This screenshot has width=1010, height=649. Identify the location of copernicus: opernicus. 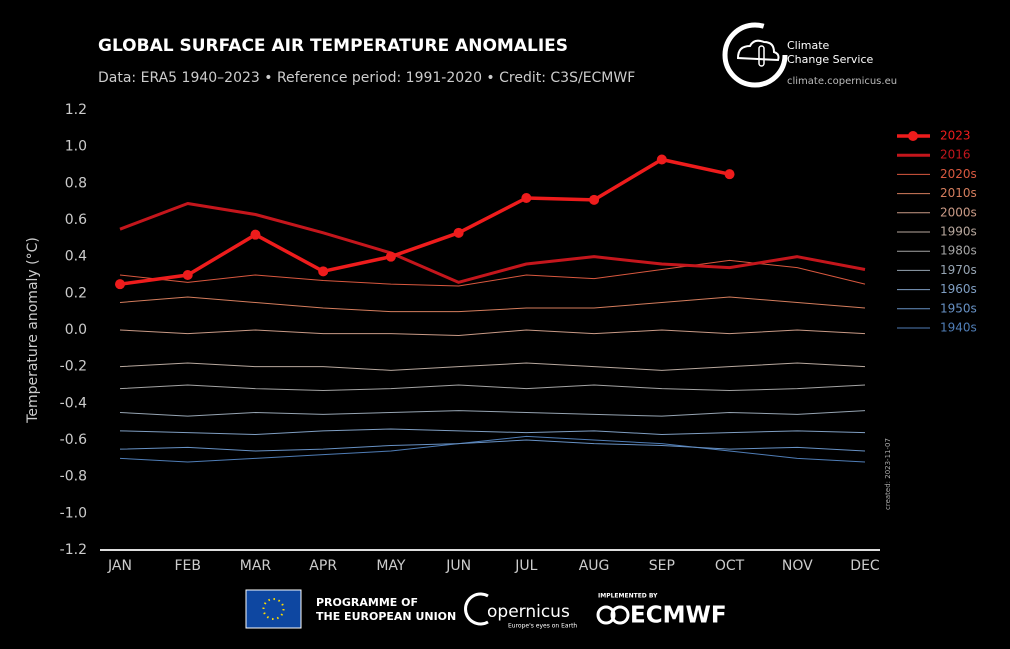
(528, 612).